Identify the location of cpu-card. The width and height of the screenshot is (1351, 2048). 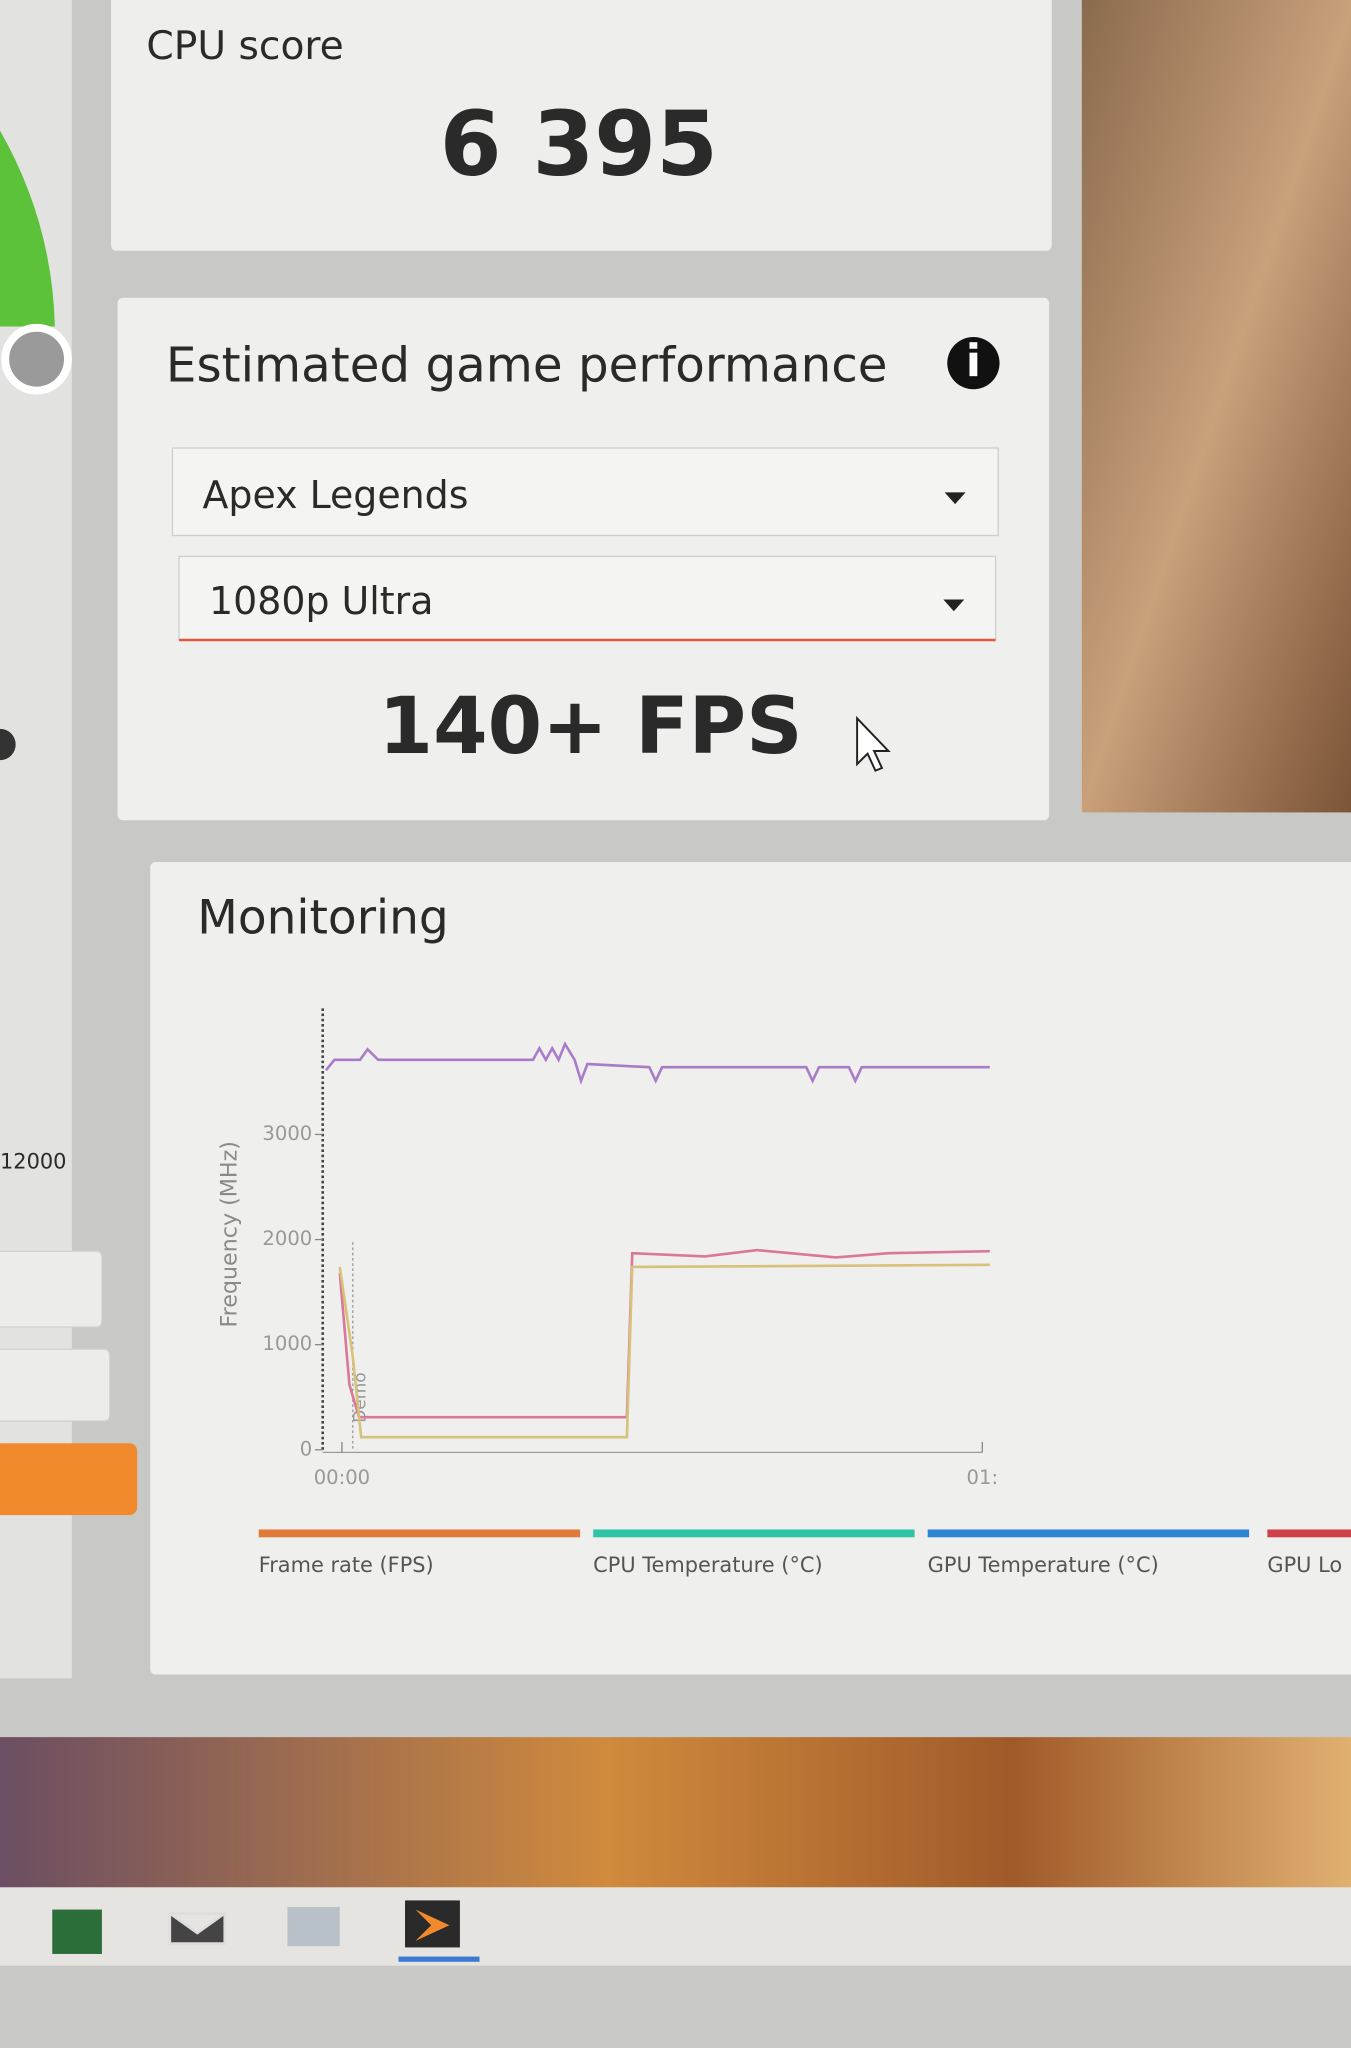
(581, 125).